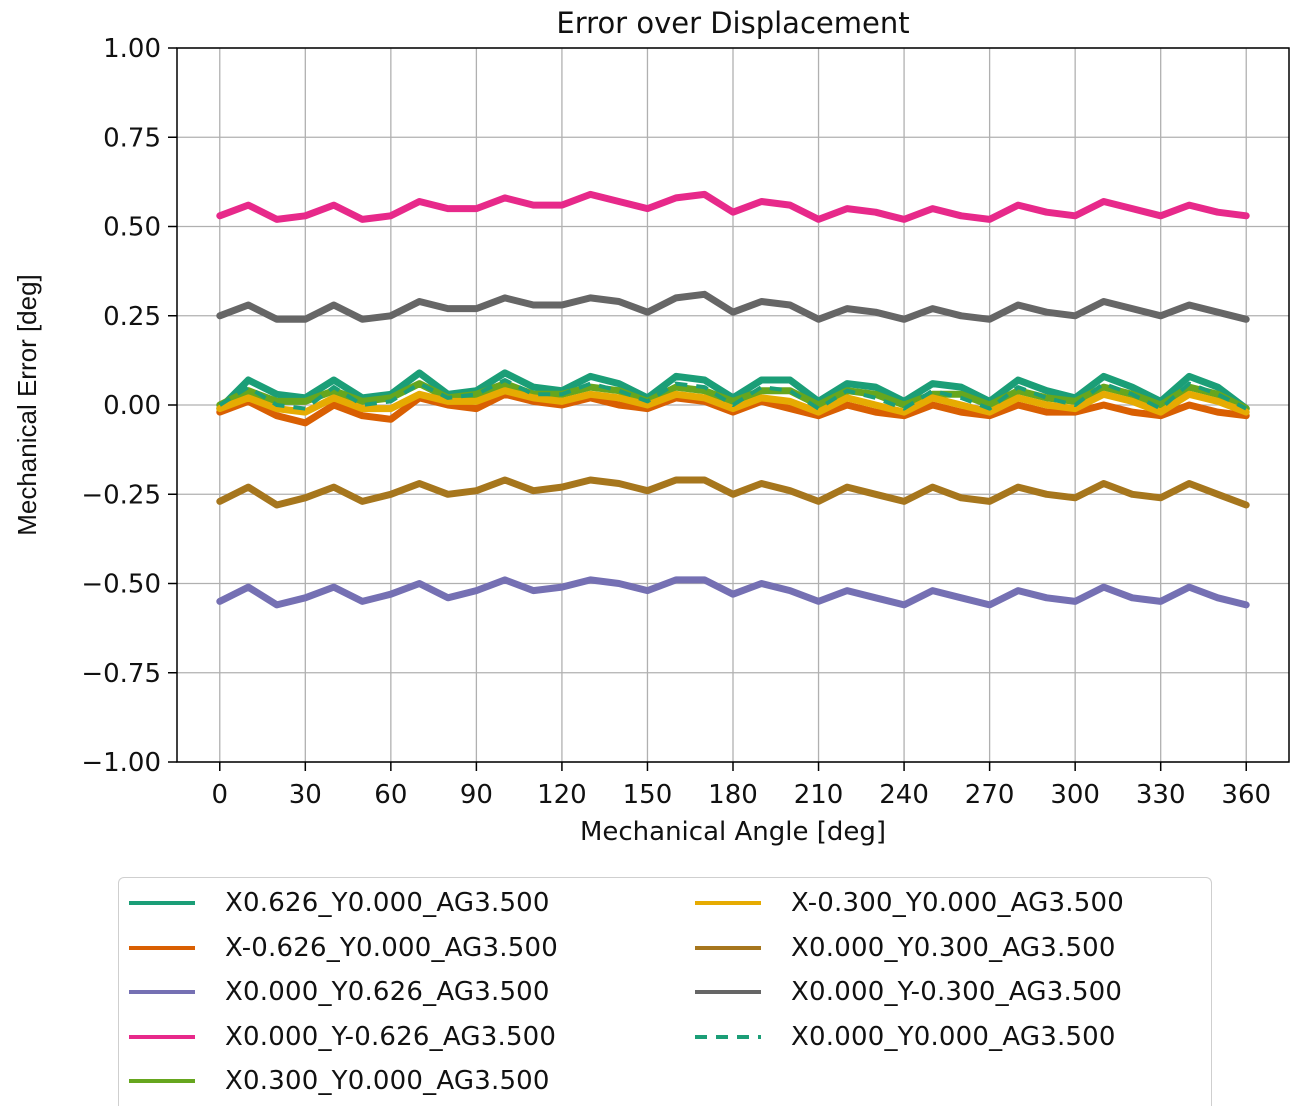 This screenshot has height=1106, width=1295. Describe the element at coordinates (27, 405) in the screenshot. I see `y-axis-label: Mechanical Error [deg]` at that location.